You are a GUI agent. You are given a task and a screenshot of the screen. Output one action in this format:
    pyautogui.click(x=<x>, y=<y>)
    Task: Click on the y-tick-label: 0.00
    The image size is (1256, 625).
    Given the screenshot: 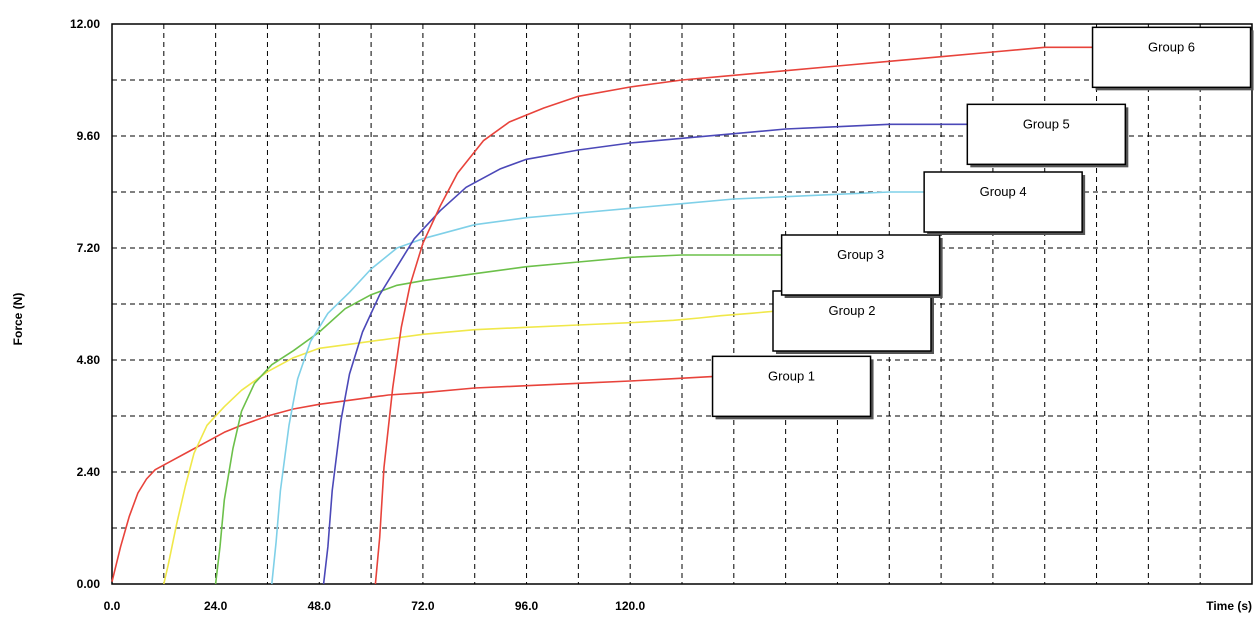 What is the action you would take?
    pyautogui.click(x=89, y=584)
    